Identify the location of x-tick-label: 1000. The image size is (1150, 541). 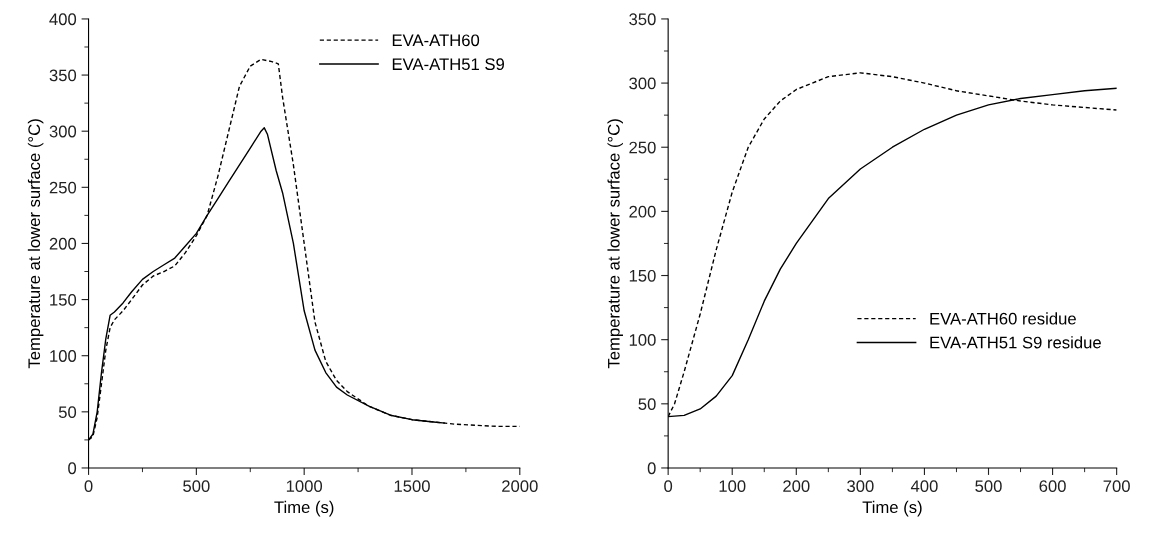
(304, 486).